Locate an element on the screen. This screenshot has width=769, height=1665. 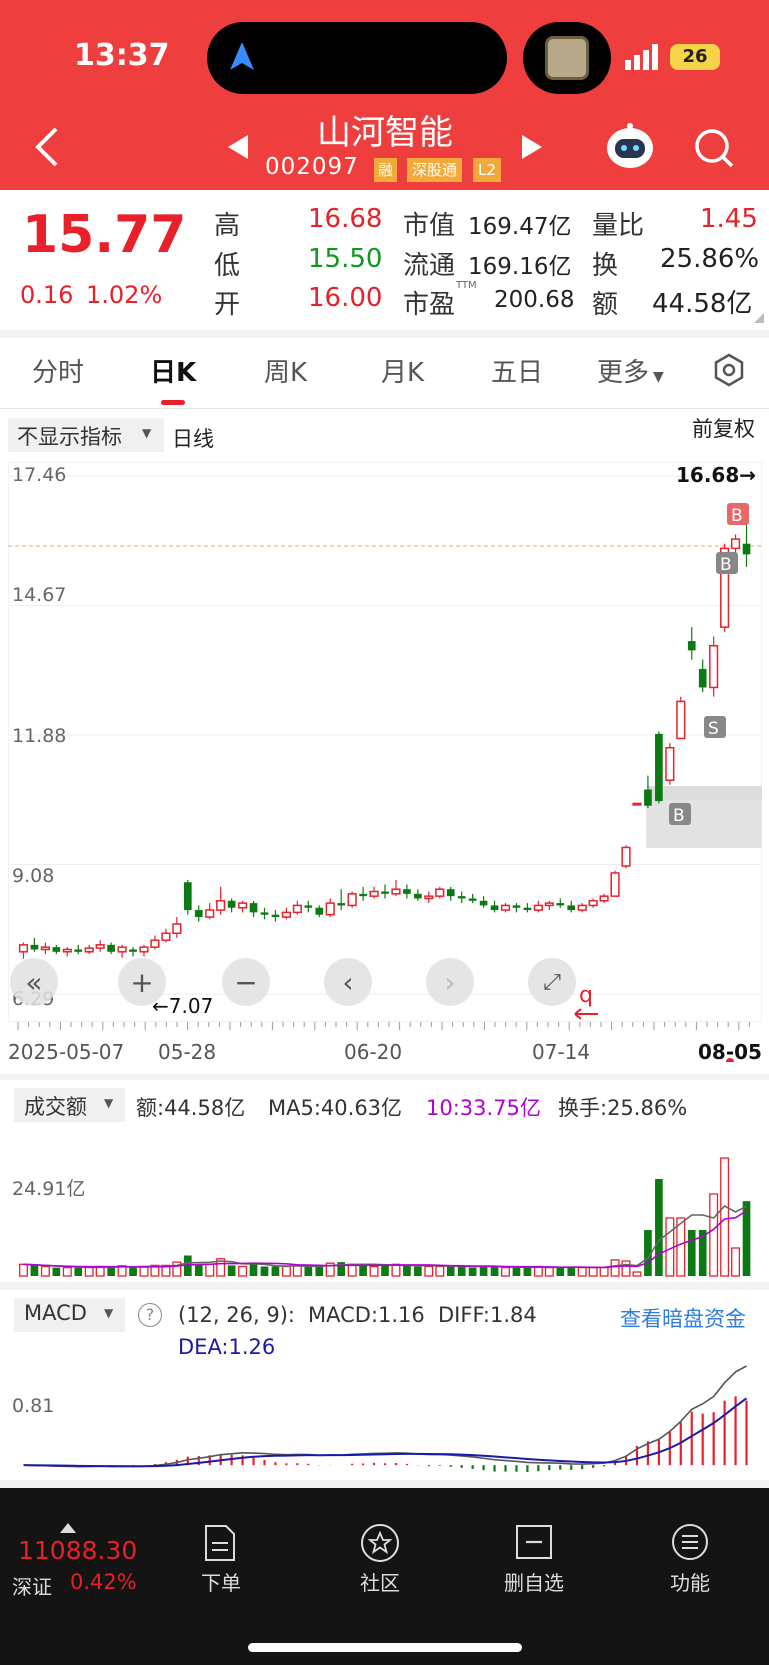
menu-icon is located at coordinates (690, 1542).